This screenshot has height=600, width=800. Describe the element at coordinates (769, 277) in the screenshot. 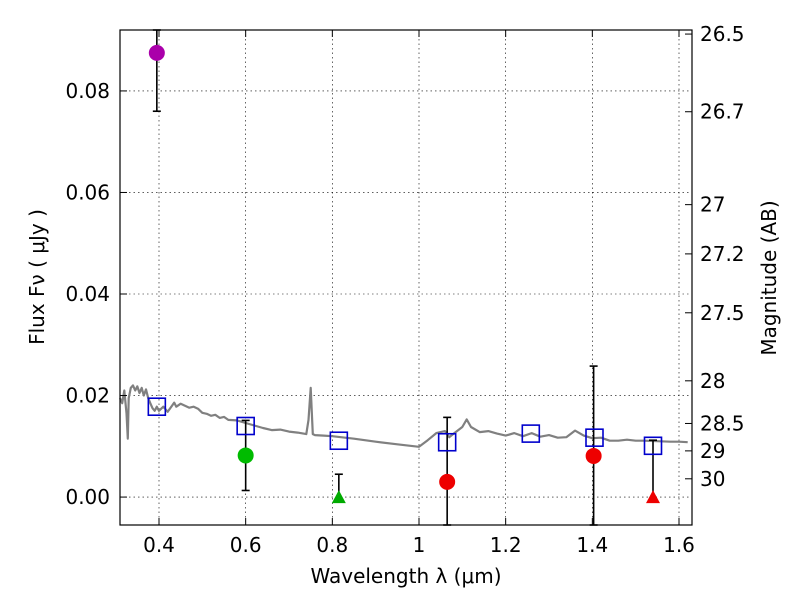

I see `right-axis-label: Magnitude (AB)` at that location.